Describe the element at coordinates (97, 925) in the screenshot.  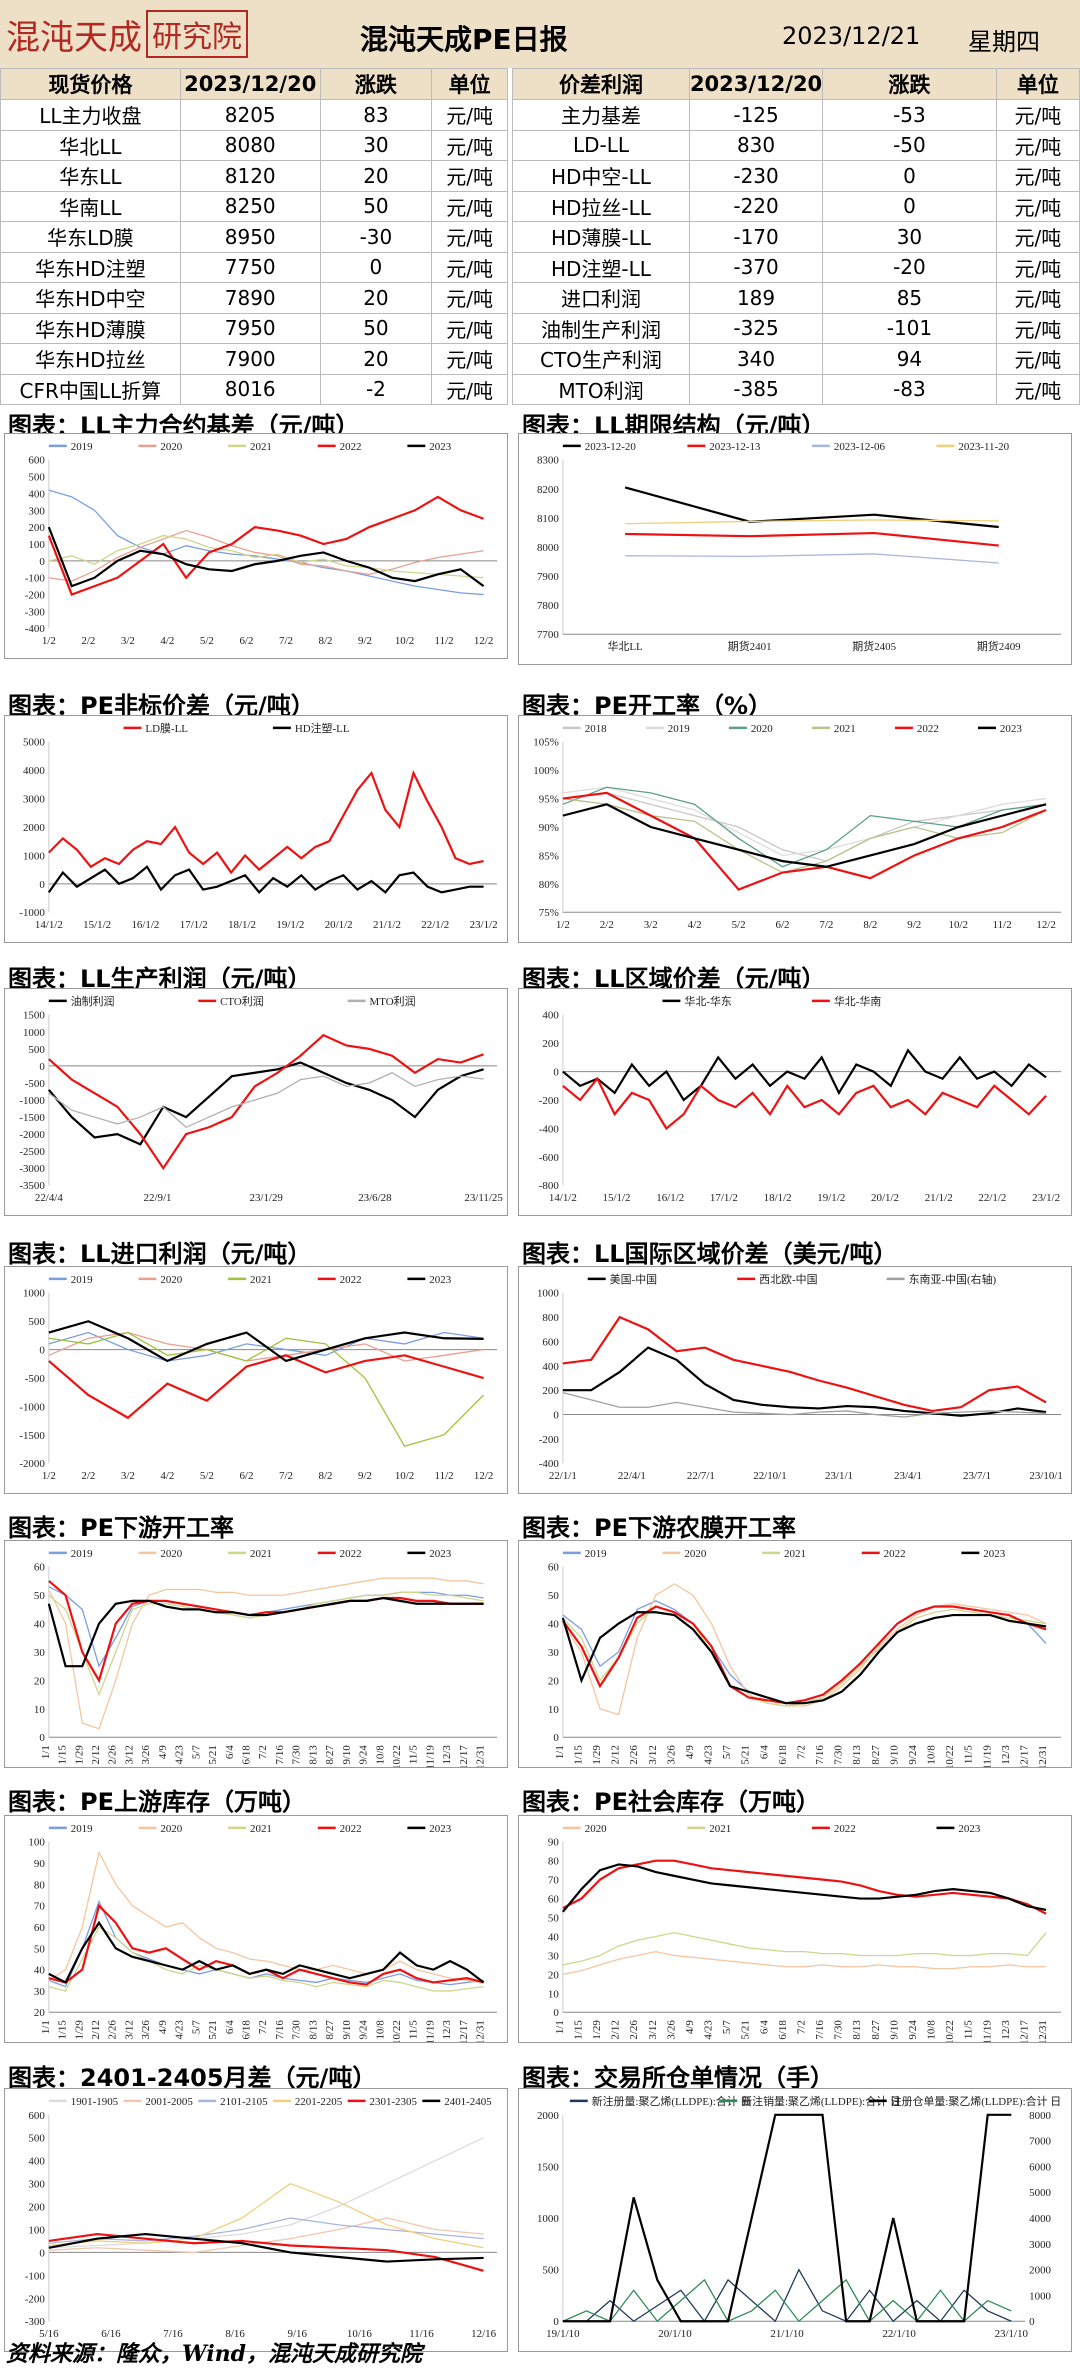
I see `x-tick-label: 15/1/2` at that location.